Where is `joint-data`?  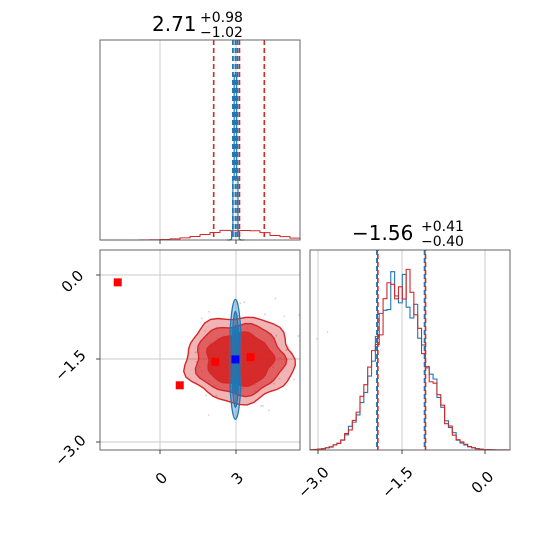 joint-data is located at coordinates (221, 349).